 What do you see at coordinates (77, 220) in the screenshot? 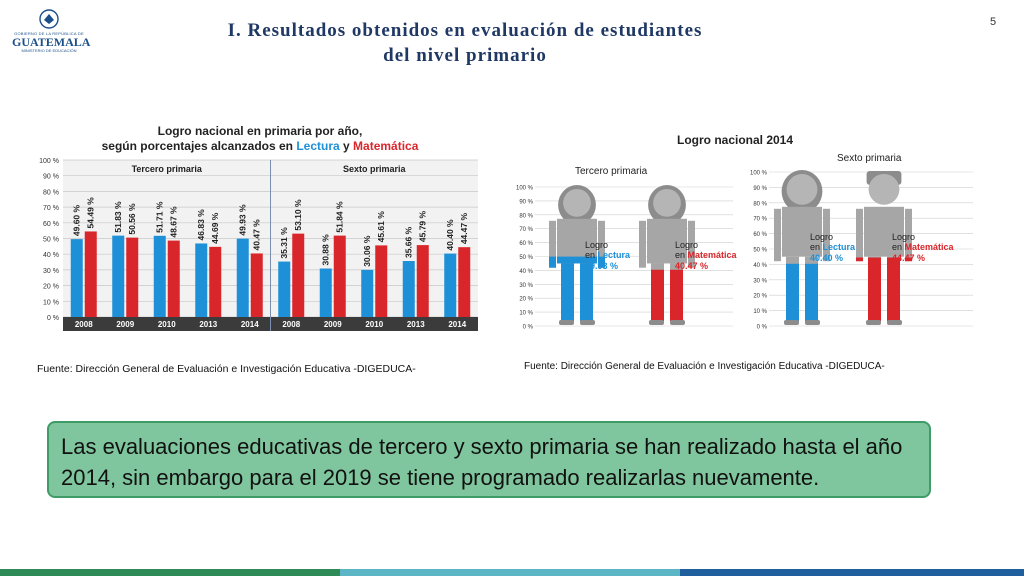
I see `chart1-data-label: 49.60 %` at bounding box center [77, 220].